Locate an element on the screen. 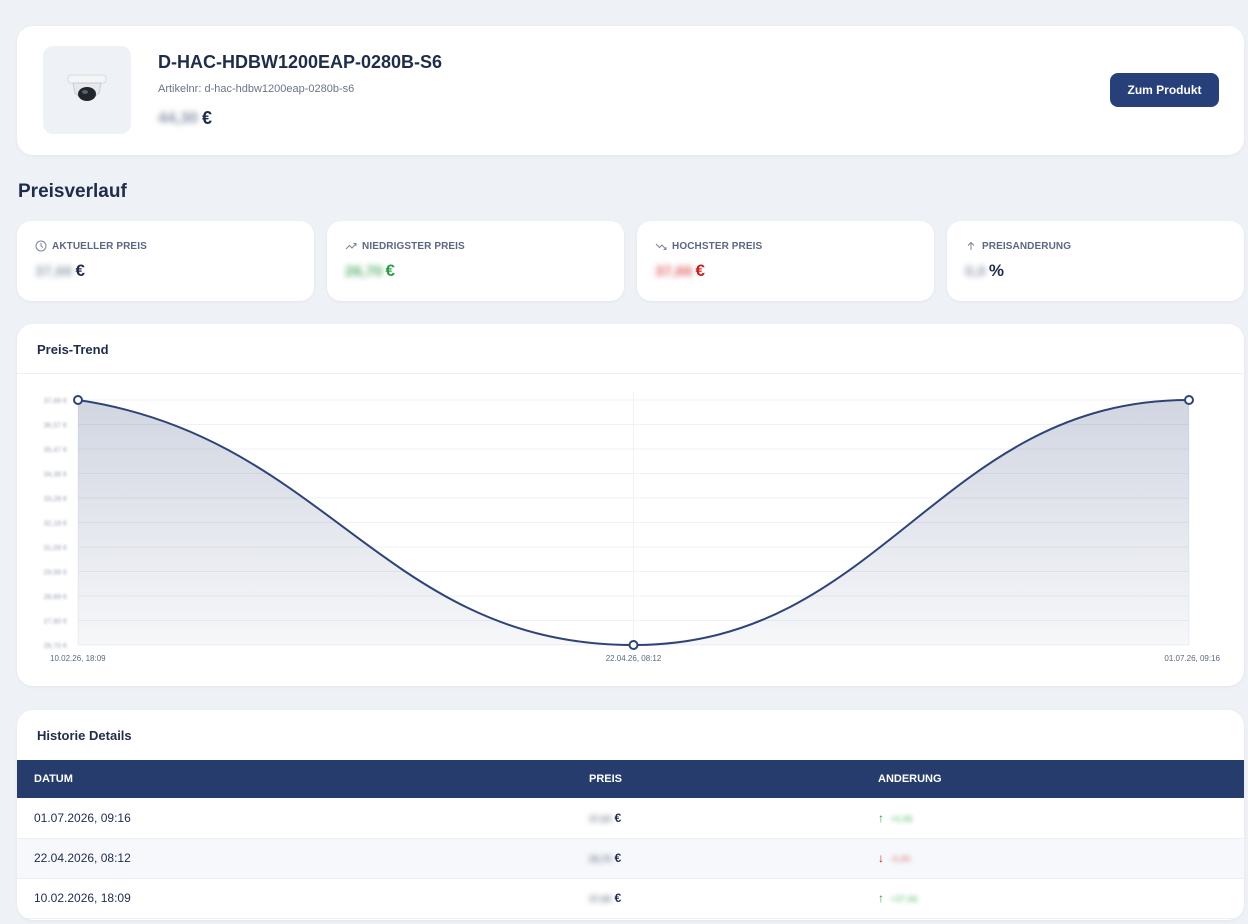 This screenshot has height=924, width=1248. product-price-value: 44,30 is located at coordinates (178, 118).